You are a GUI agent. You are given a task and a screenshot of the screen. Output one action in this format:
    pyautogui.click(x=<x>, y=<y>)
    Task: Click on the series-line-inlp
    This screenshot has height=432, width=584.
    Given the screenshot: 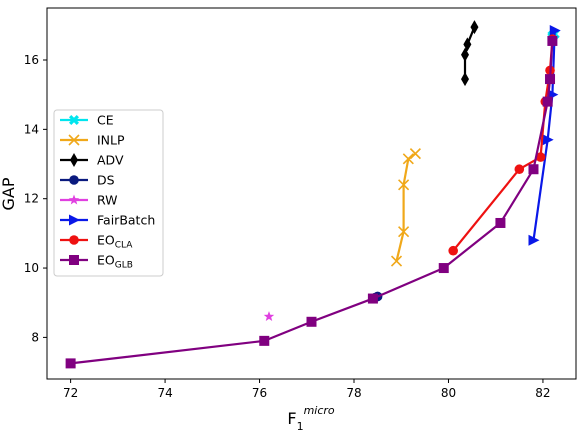 What is the action you would take?
    pyautogui.click(x=406, y=207)
    